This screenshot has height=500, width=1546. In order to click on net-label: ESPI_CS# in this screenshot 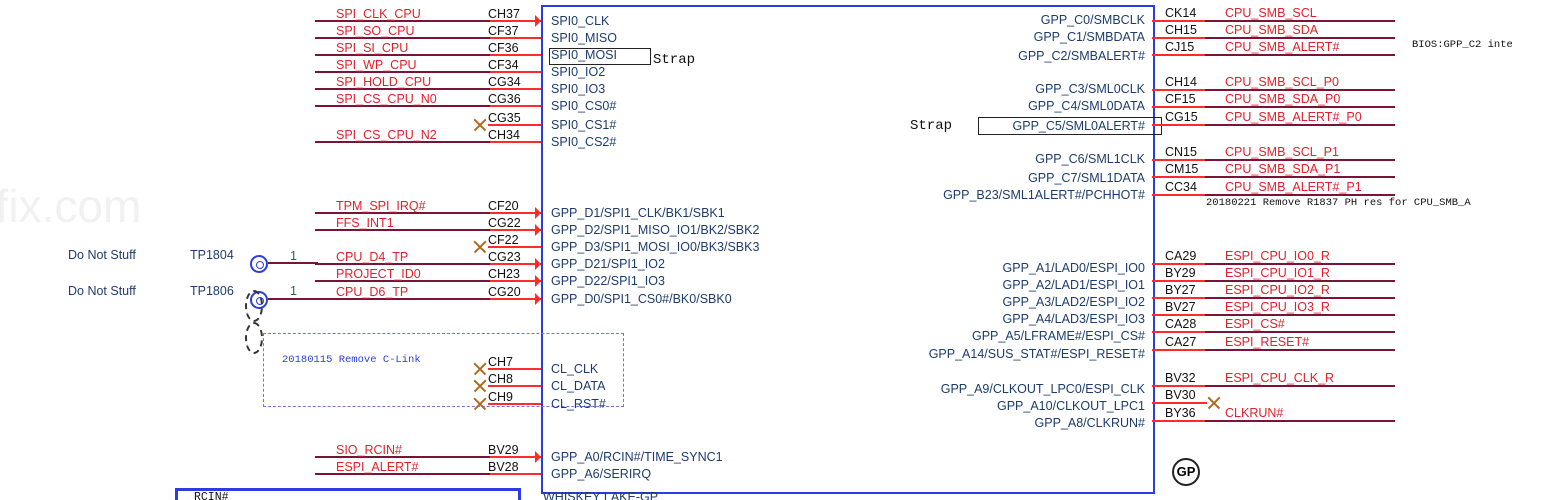, I will do `click(1255, 324)`.